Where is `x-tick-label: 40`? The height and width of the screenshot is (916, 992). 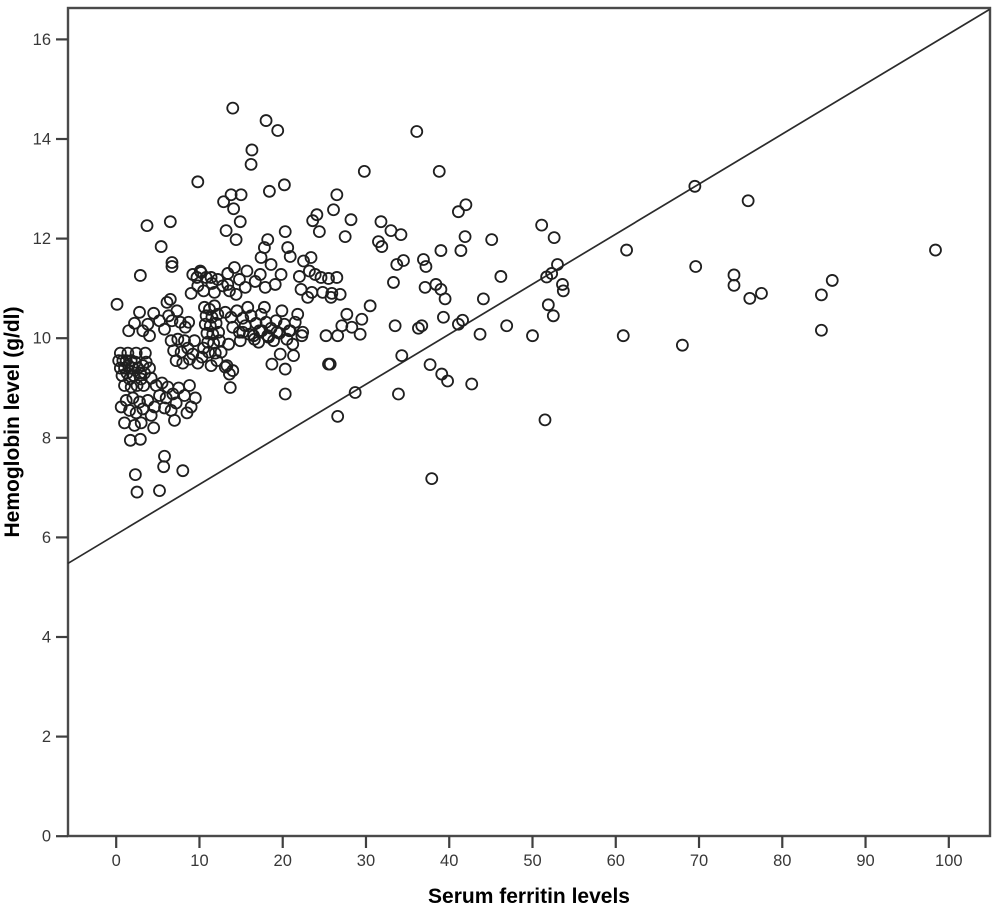 x-tick-label: 40 is located at coordinates (449, 861).